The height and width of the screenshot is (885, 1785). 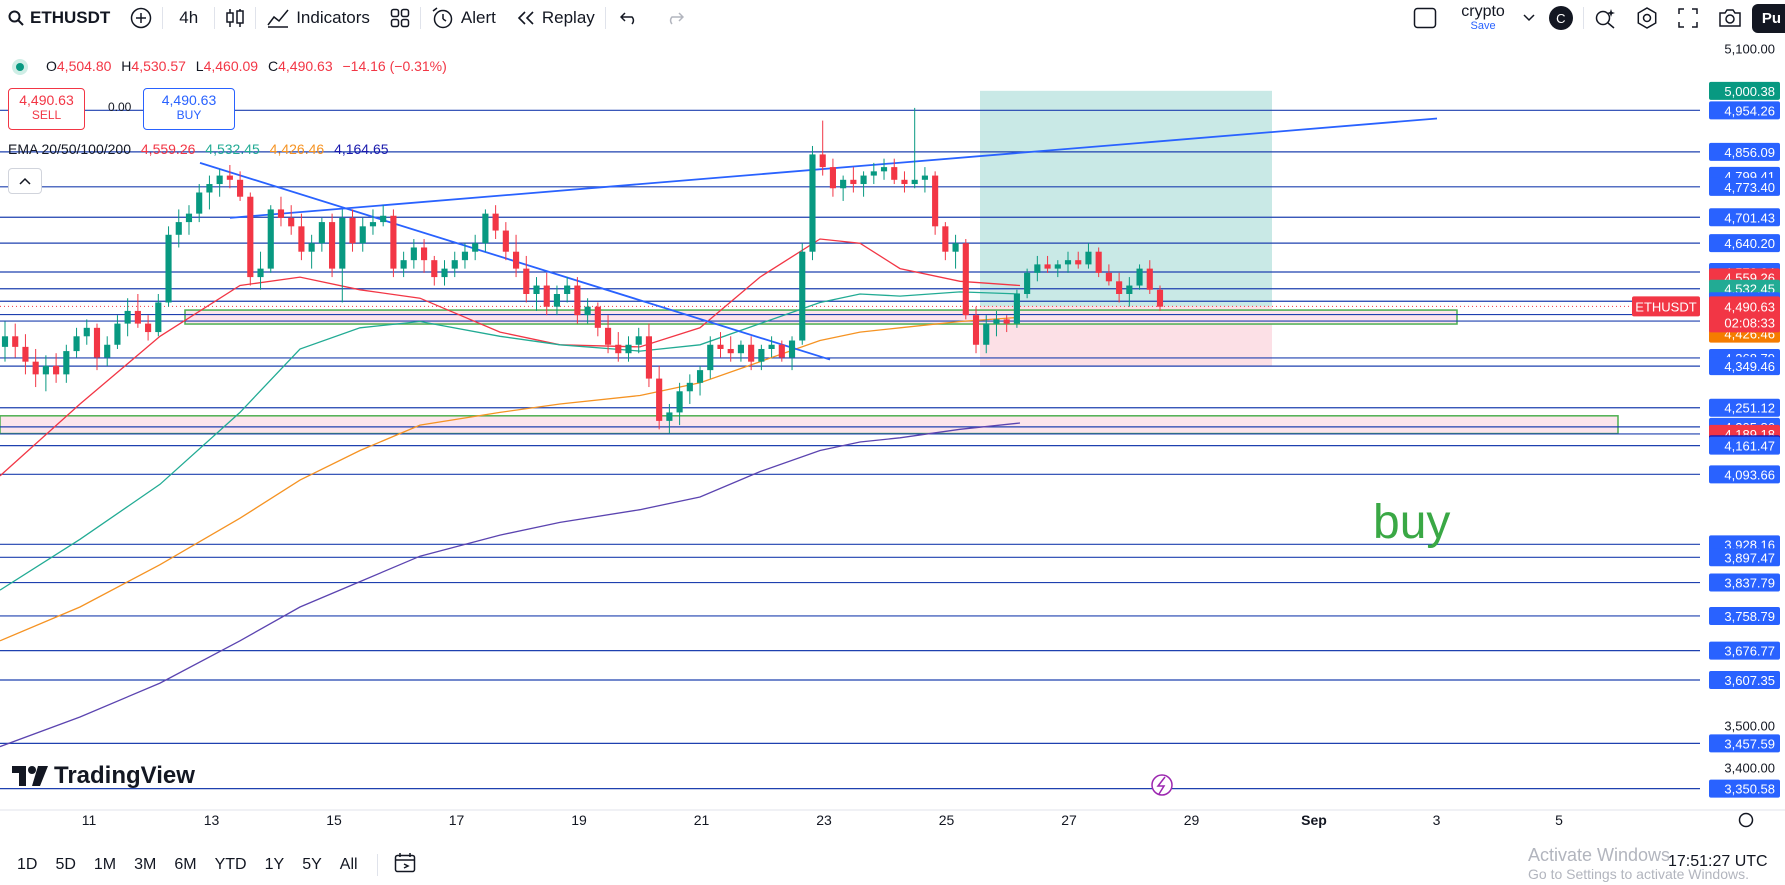 I want to click on support-zone, so click(x=809, y=425).